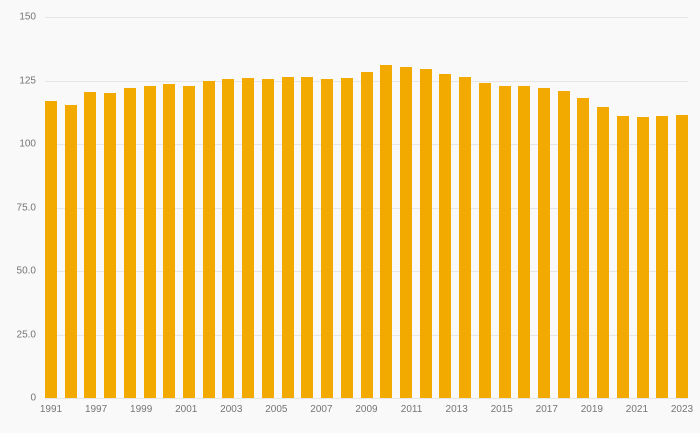 The width and height of the screenshot is (700, 433). Describe the element at coordinates (504, 241) in the screenshot. I see `bar-2014` at that location.